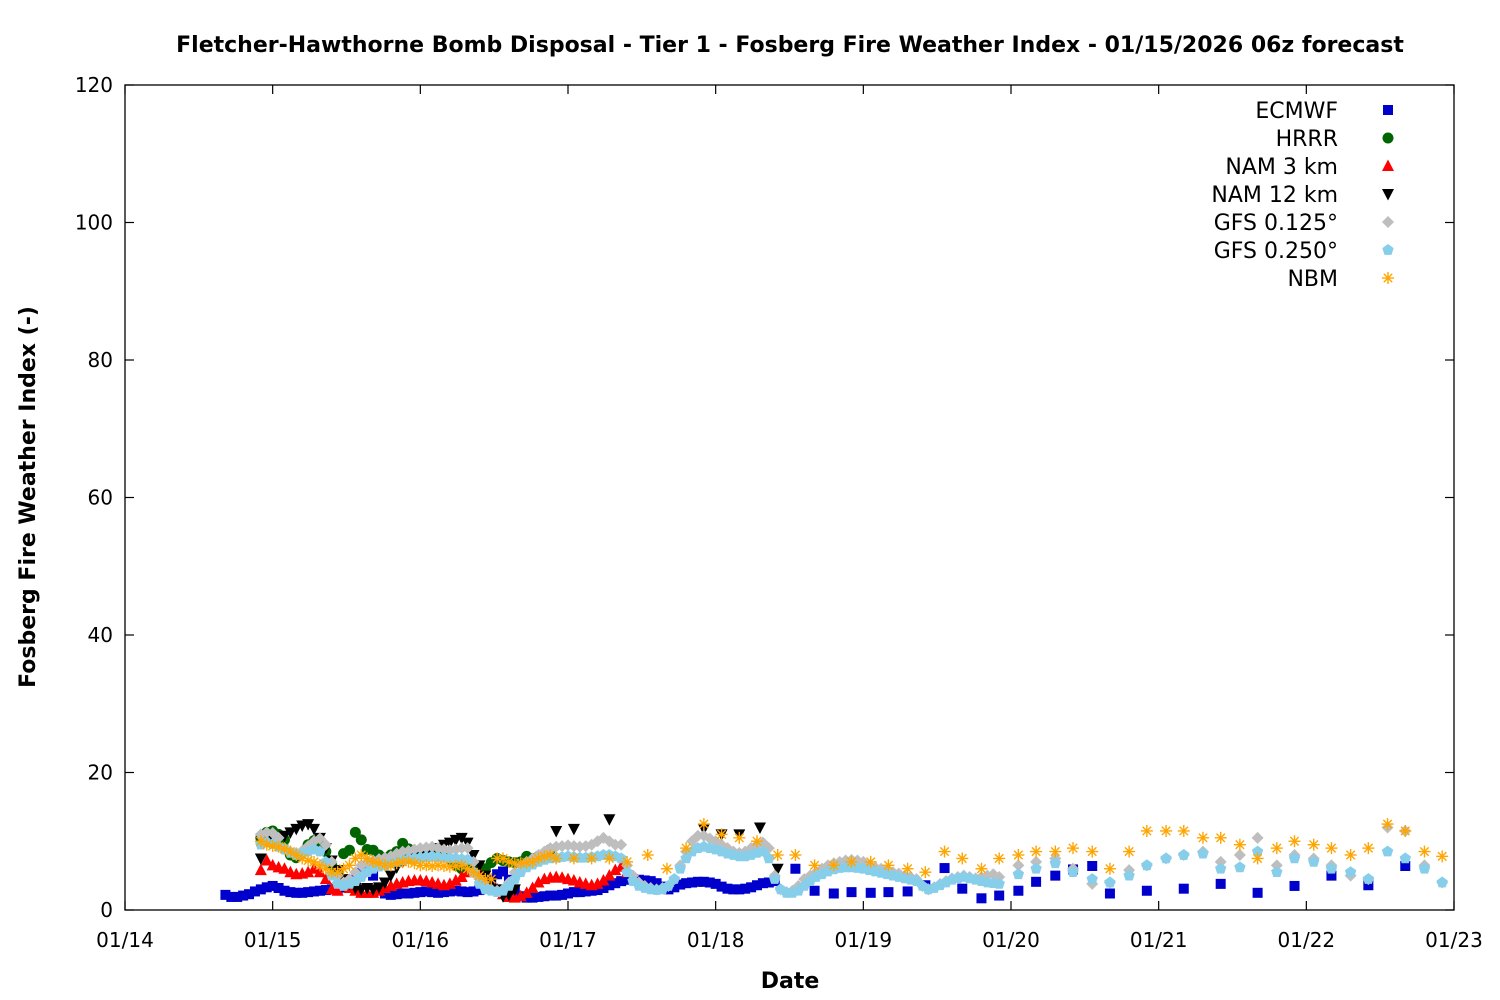 This screenshot has height=1000, width=1500. Describe the element at coordinates (1281, 167) in the screenshot. I see `legend-label: NAM 3 km` at that location.